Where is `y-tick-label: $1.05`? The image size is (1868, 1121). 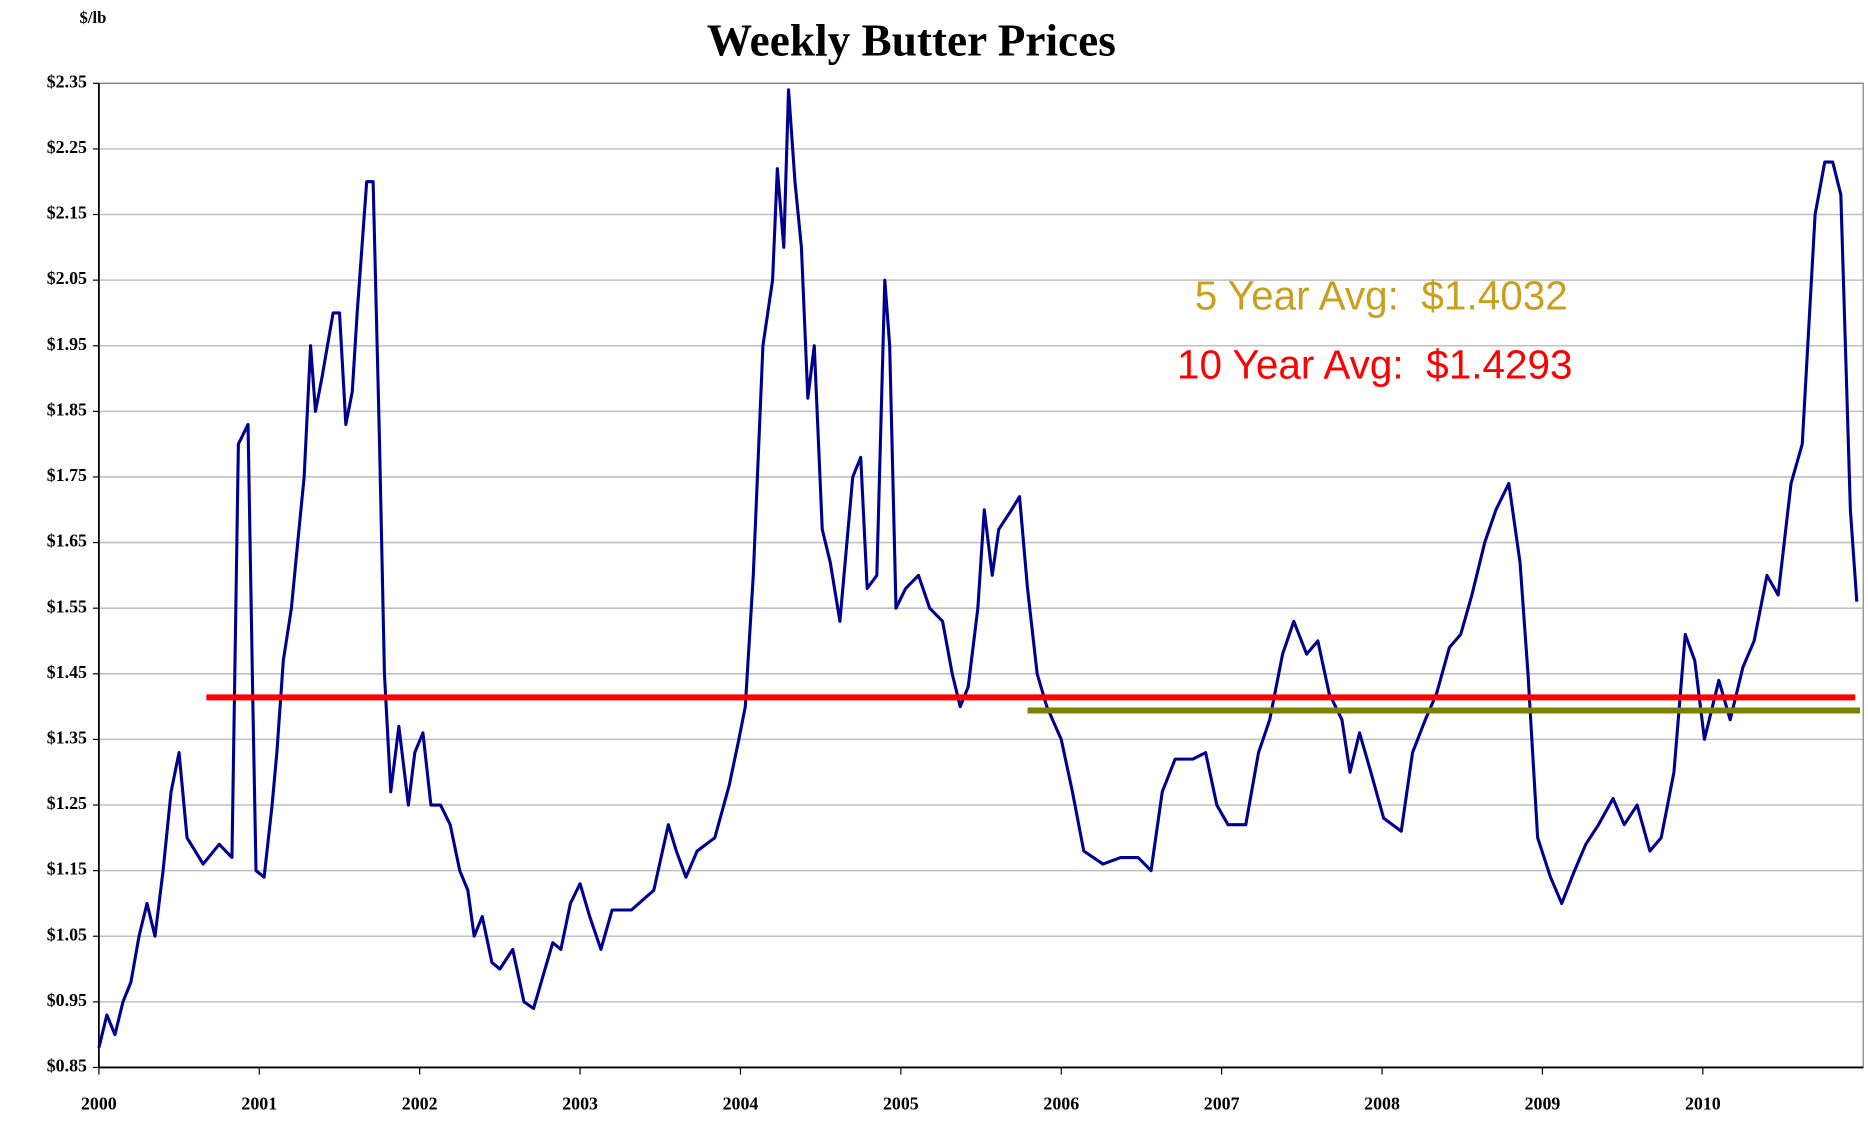 y-tick-label: $1.05 is located at coordinates (67, 934).